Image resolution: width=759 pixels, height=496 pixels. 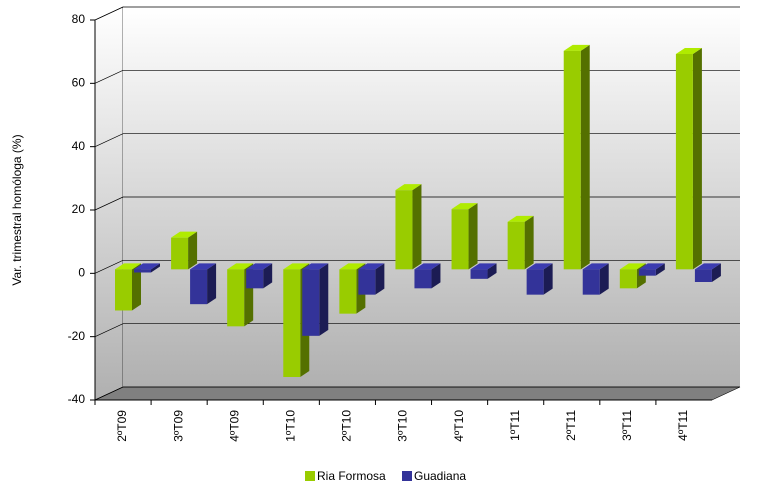 I want to click on x-tick-label: 2ºT09, so click(x=122, y=426).